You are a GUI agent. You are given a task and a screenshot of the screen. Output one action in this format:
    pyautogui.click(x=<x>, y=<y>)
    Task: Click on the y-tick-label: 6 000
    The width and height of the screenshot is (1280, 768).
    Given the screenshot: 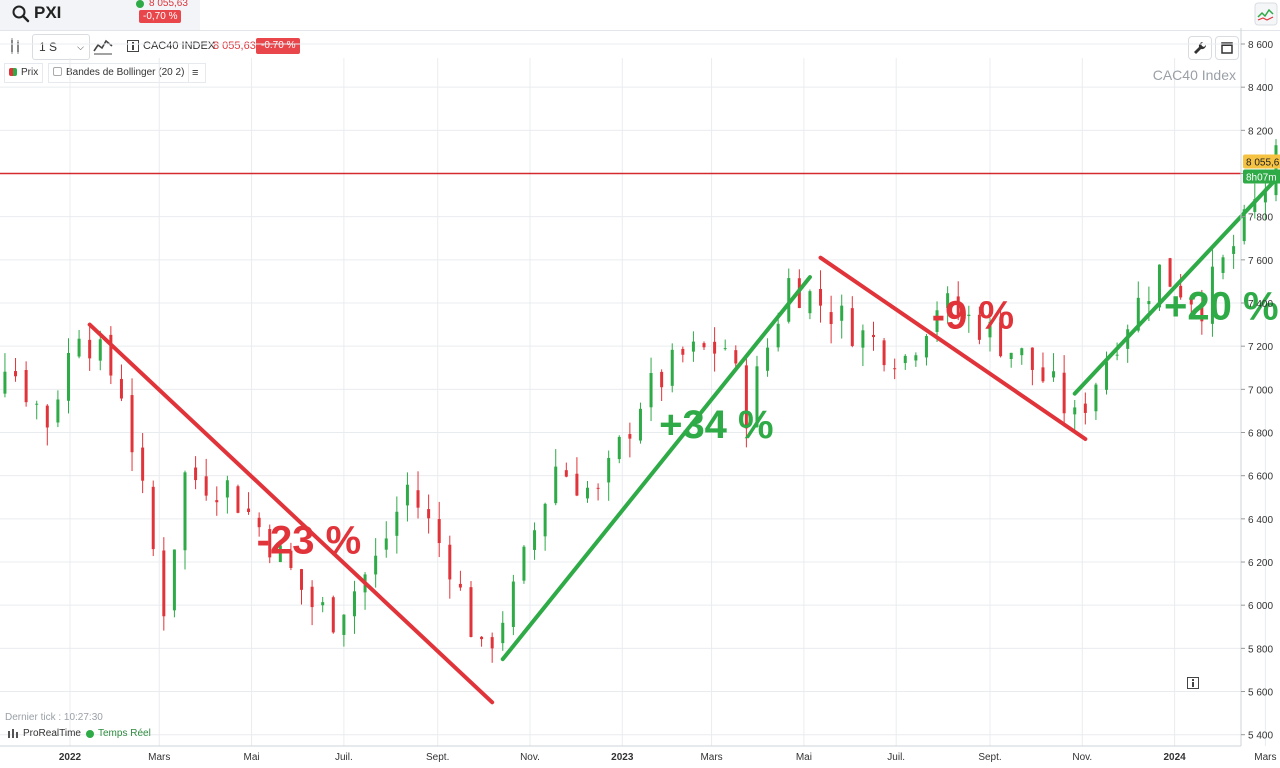 What is the action you would take?
    pyautogui.click(x=1260, y=606)
    